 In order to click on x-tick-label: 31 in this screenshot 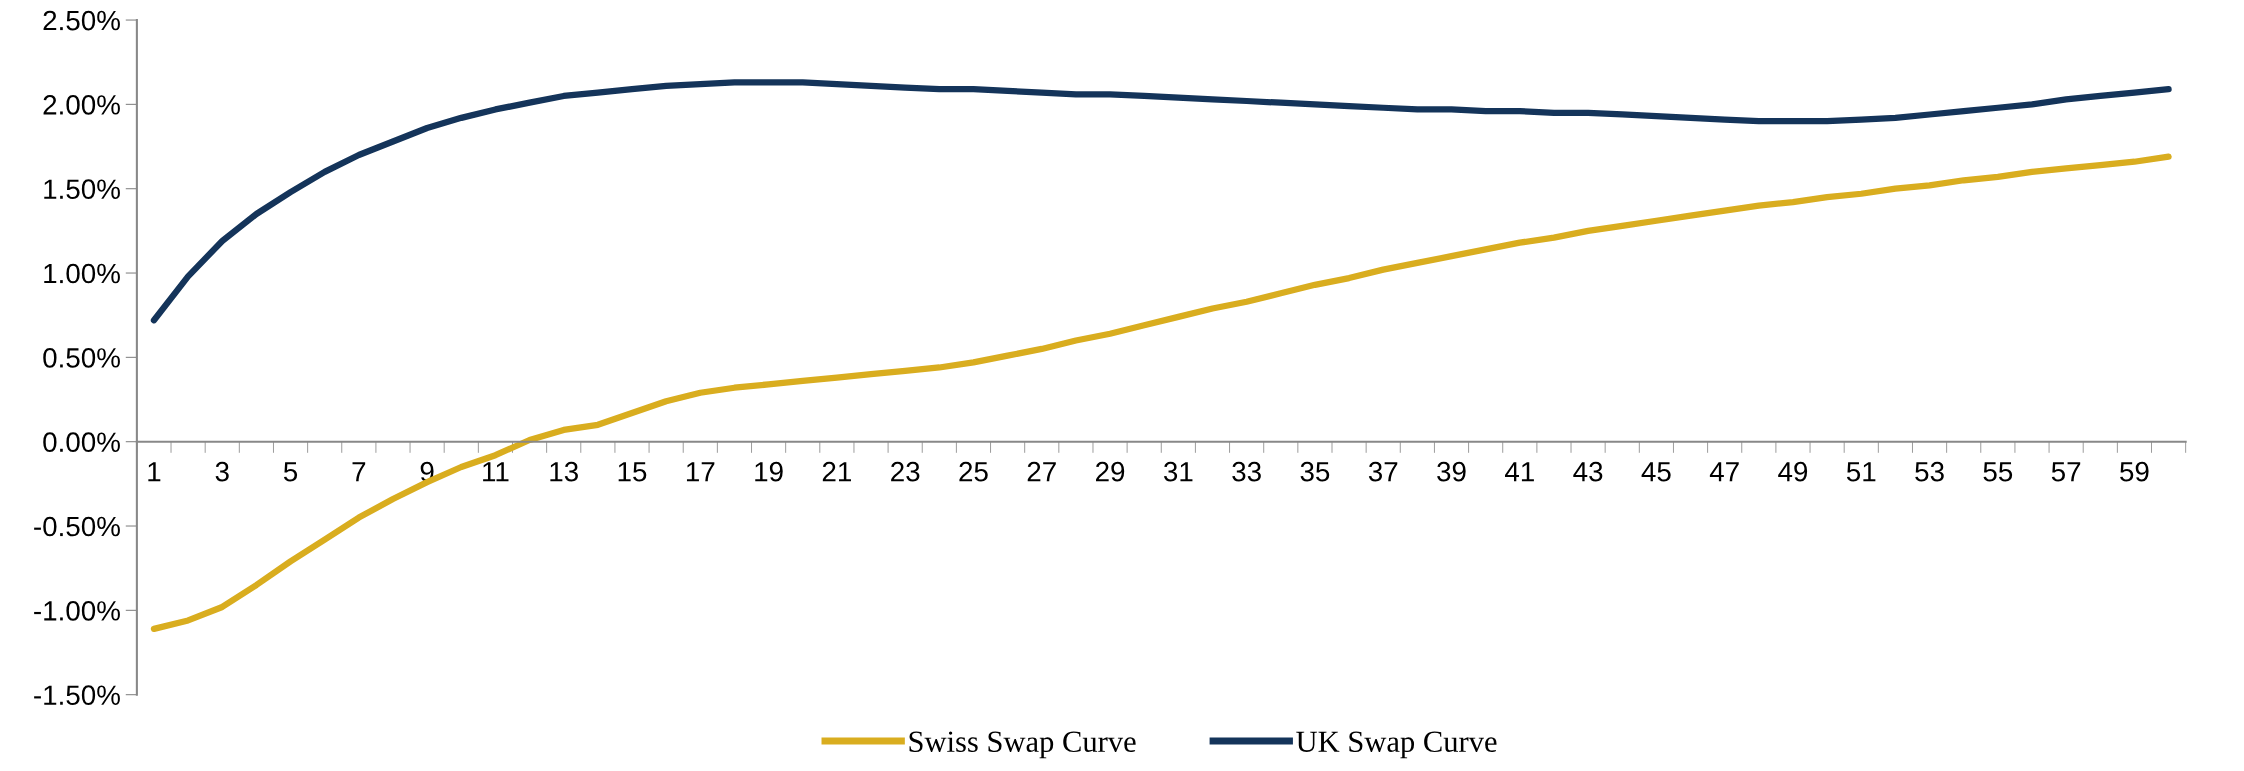, I will do `click(1178, 471)`.